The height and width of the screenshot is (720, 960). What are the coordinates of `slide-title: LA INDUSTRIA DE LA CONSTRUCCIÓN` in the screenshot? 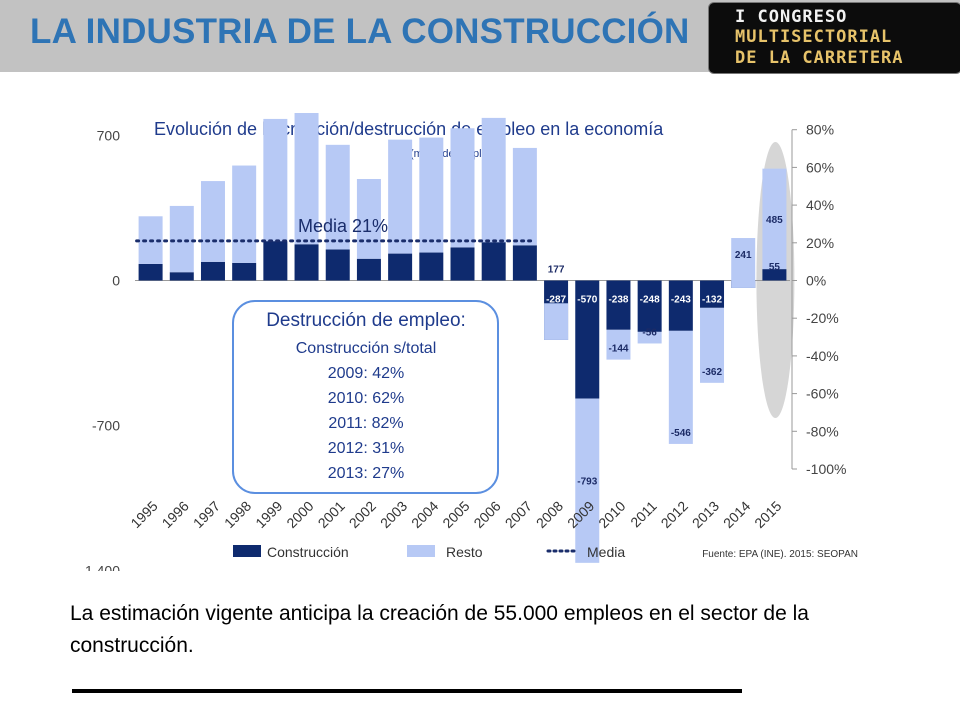 It's located at (360, 31).